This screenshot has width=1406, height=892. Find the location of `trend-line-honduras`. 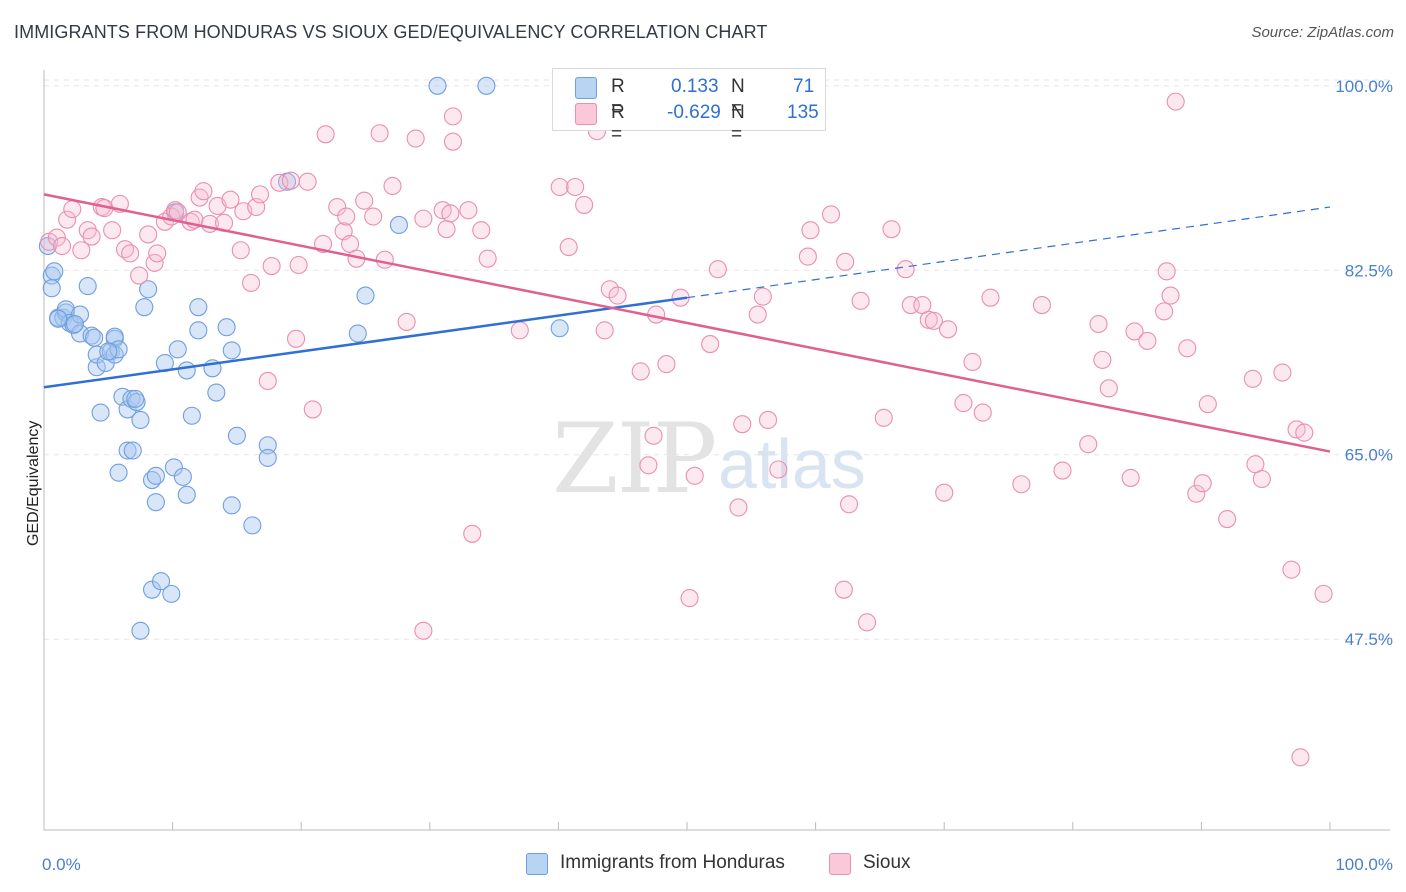

trend-line-honduras is located at coordinates (365, 342).